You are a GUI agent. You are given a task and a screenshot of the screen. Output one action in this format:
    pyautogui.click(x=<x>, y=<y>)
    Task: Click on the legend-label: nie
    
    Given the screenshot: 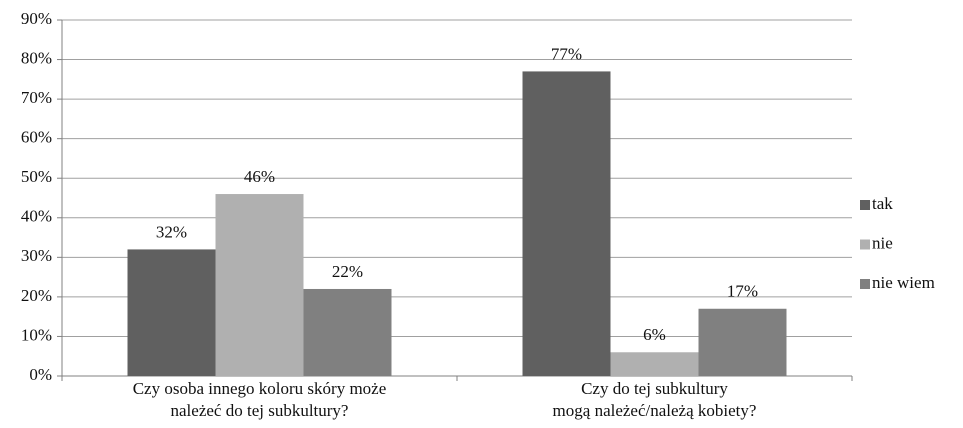 What is the action you would take?
    pyautogui.click(x=882, y=242)
    